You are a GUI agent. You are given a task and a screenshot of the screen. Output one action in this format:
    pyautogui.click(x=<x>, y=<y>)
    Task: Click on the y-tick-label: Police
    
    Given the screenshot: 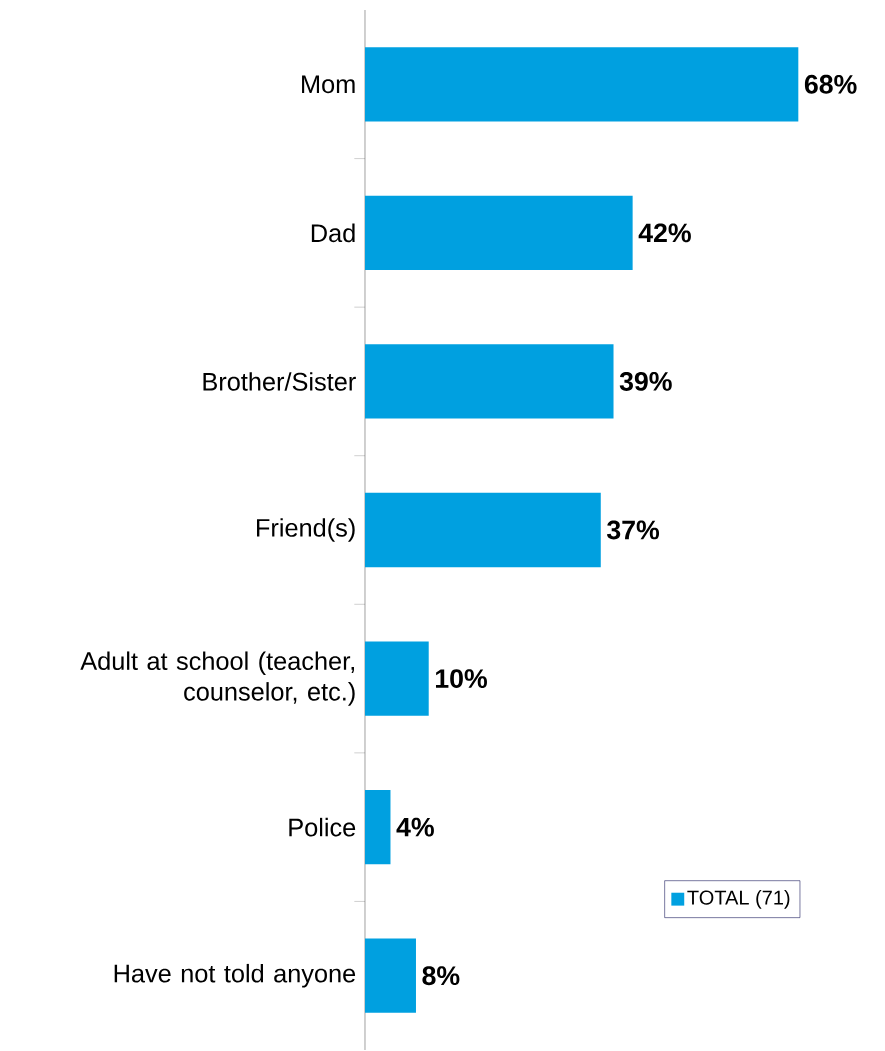 What is the action you would take?
    pyautogui.click(x=322, y=827)
    